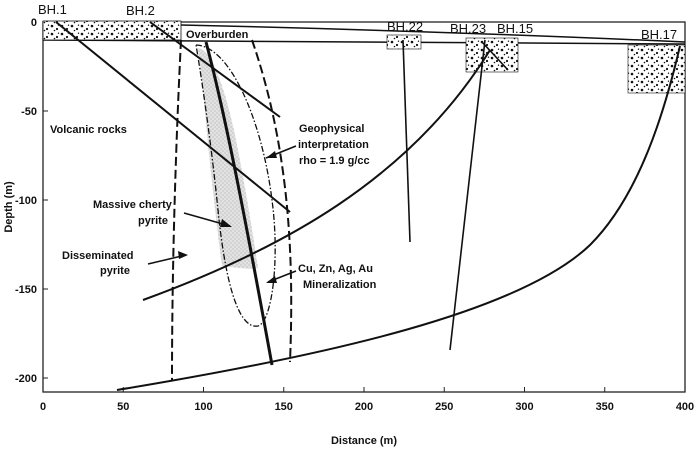 The height and width of the screenshot is (453, 699). I want to click on arrow-geophysical-head, so click(271, 154).